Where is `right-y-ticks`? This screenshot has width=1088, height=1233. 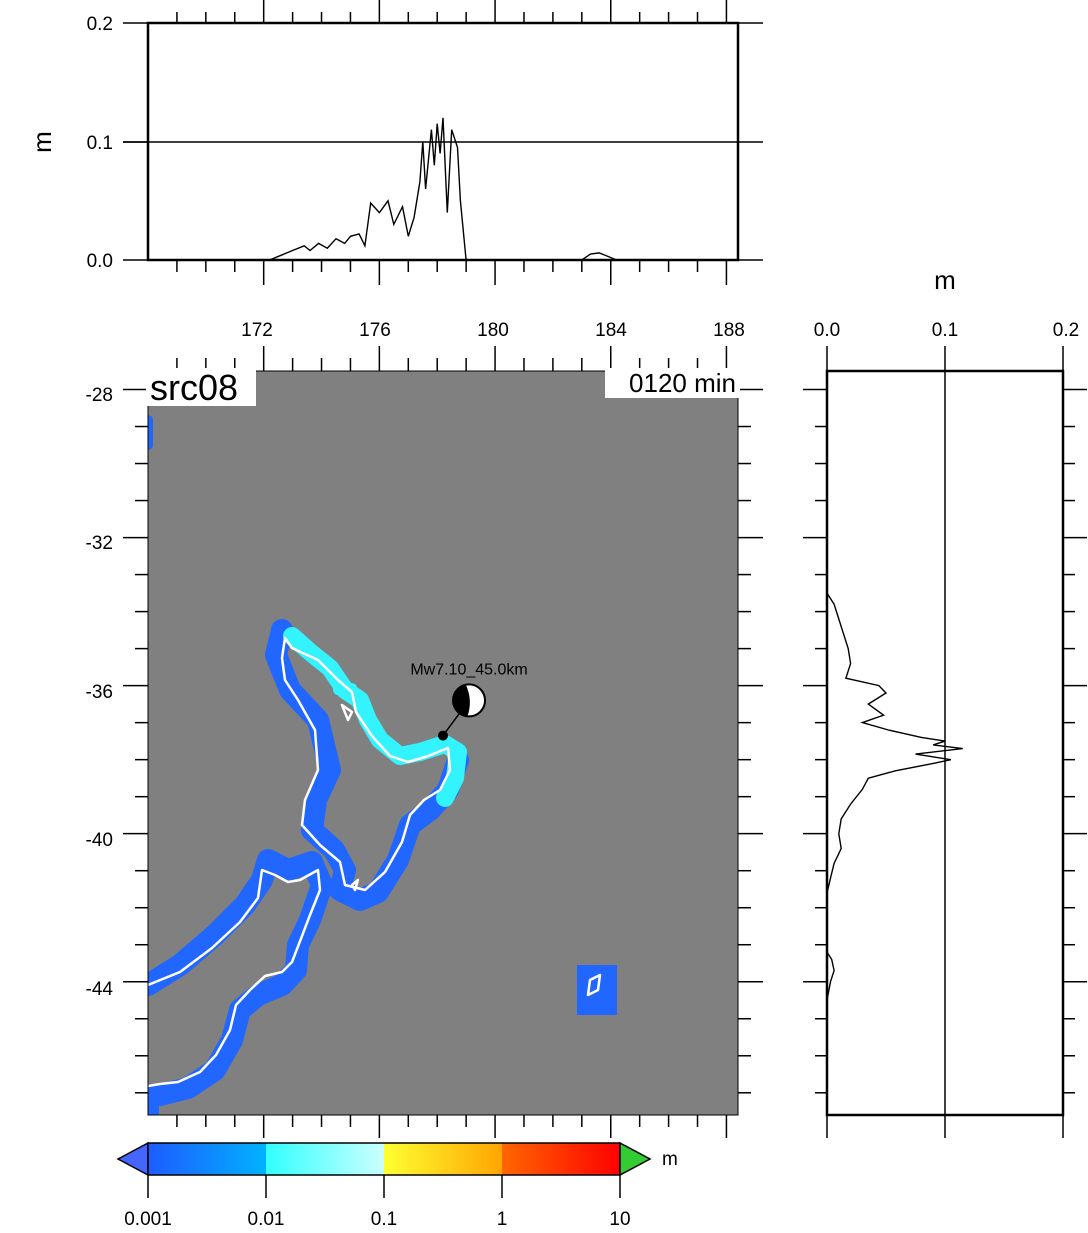
right-y-ticks is located at coordinates (945, 741).